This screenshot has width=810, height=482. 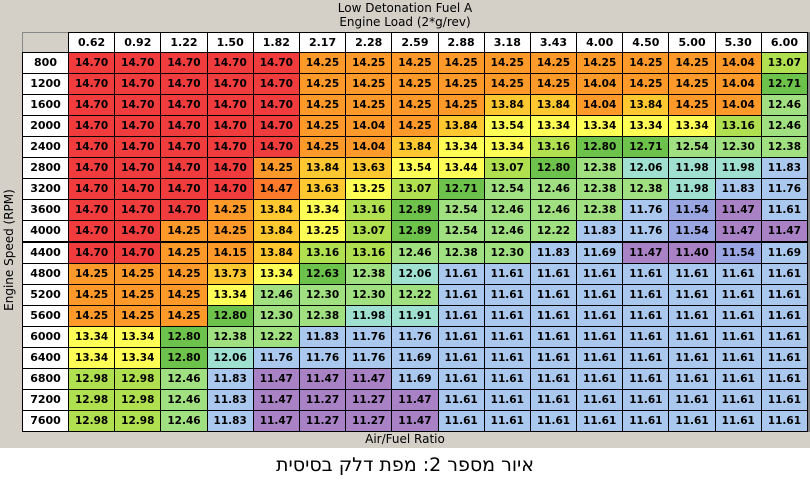 What do you see at coordinates (276, 189) in the screenshot?
I see `afr-cell: 14.47` at bounding box center [276, 189].